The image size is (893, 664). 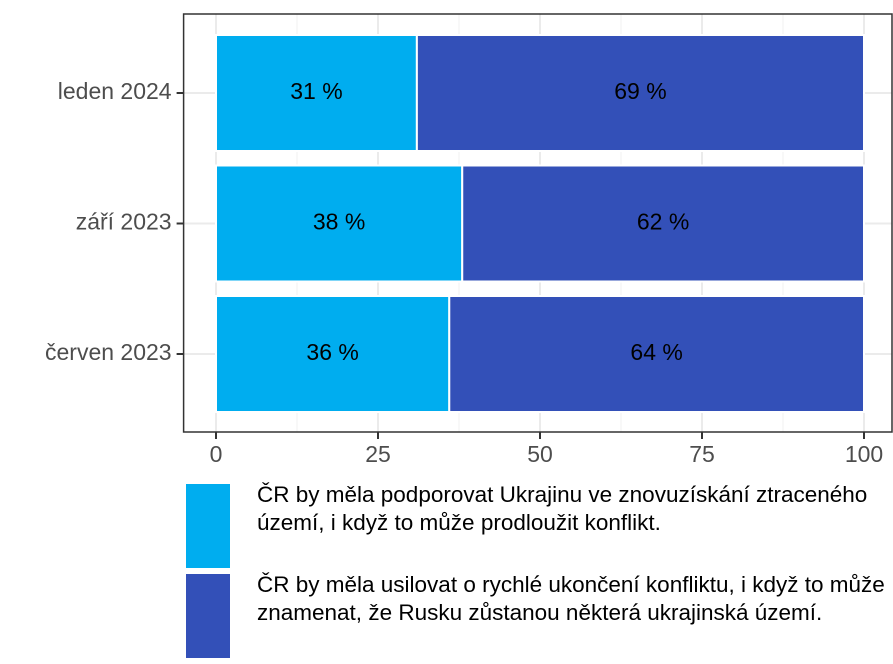 I want to click on x-tick-label: 100, so click(x=864, y=454).